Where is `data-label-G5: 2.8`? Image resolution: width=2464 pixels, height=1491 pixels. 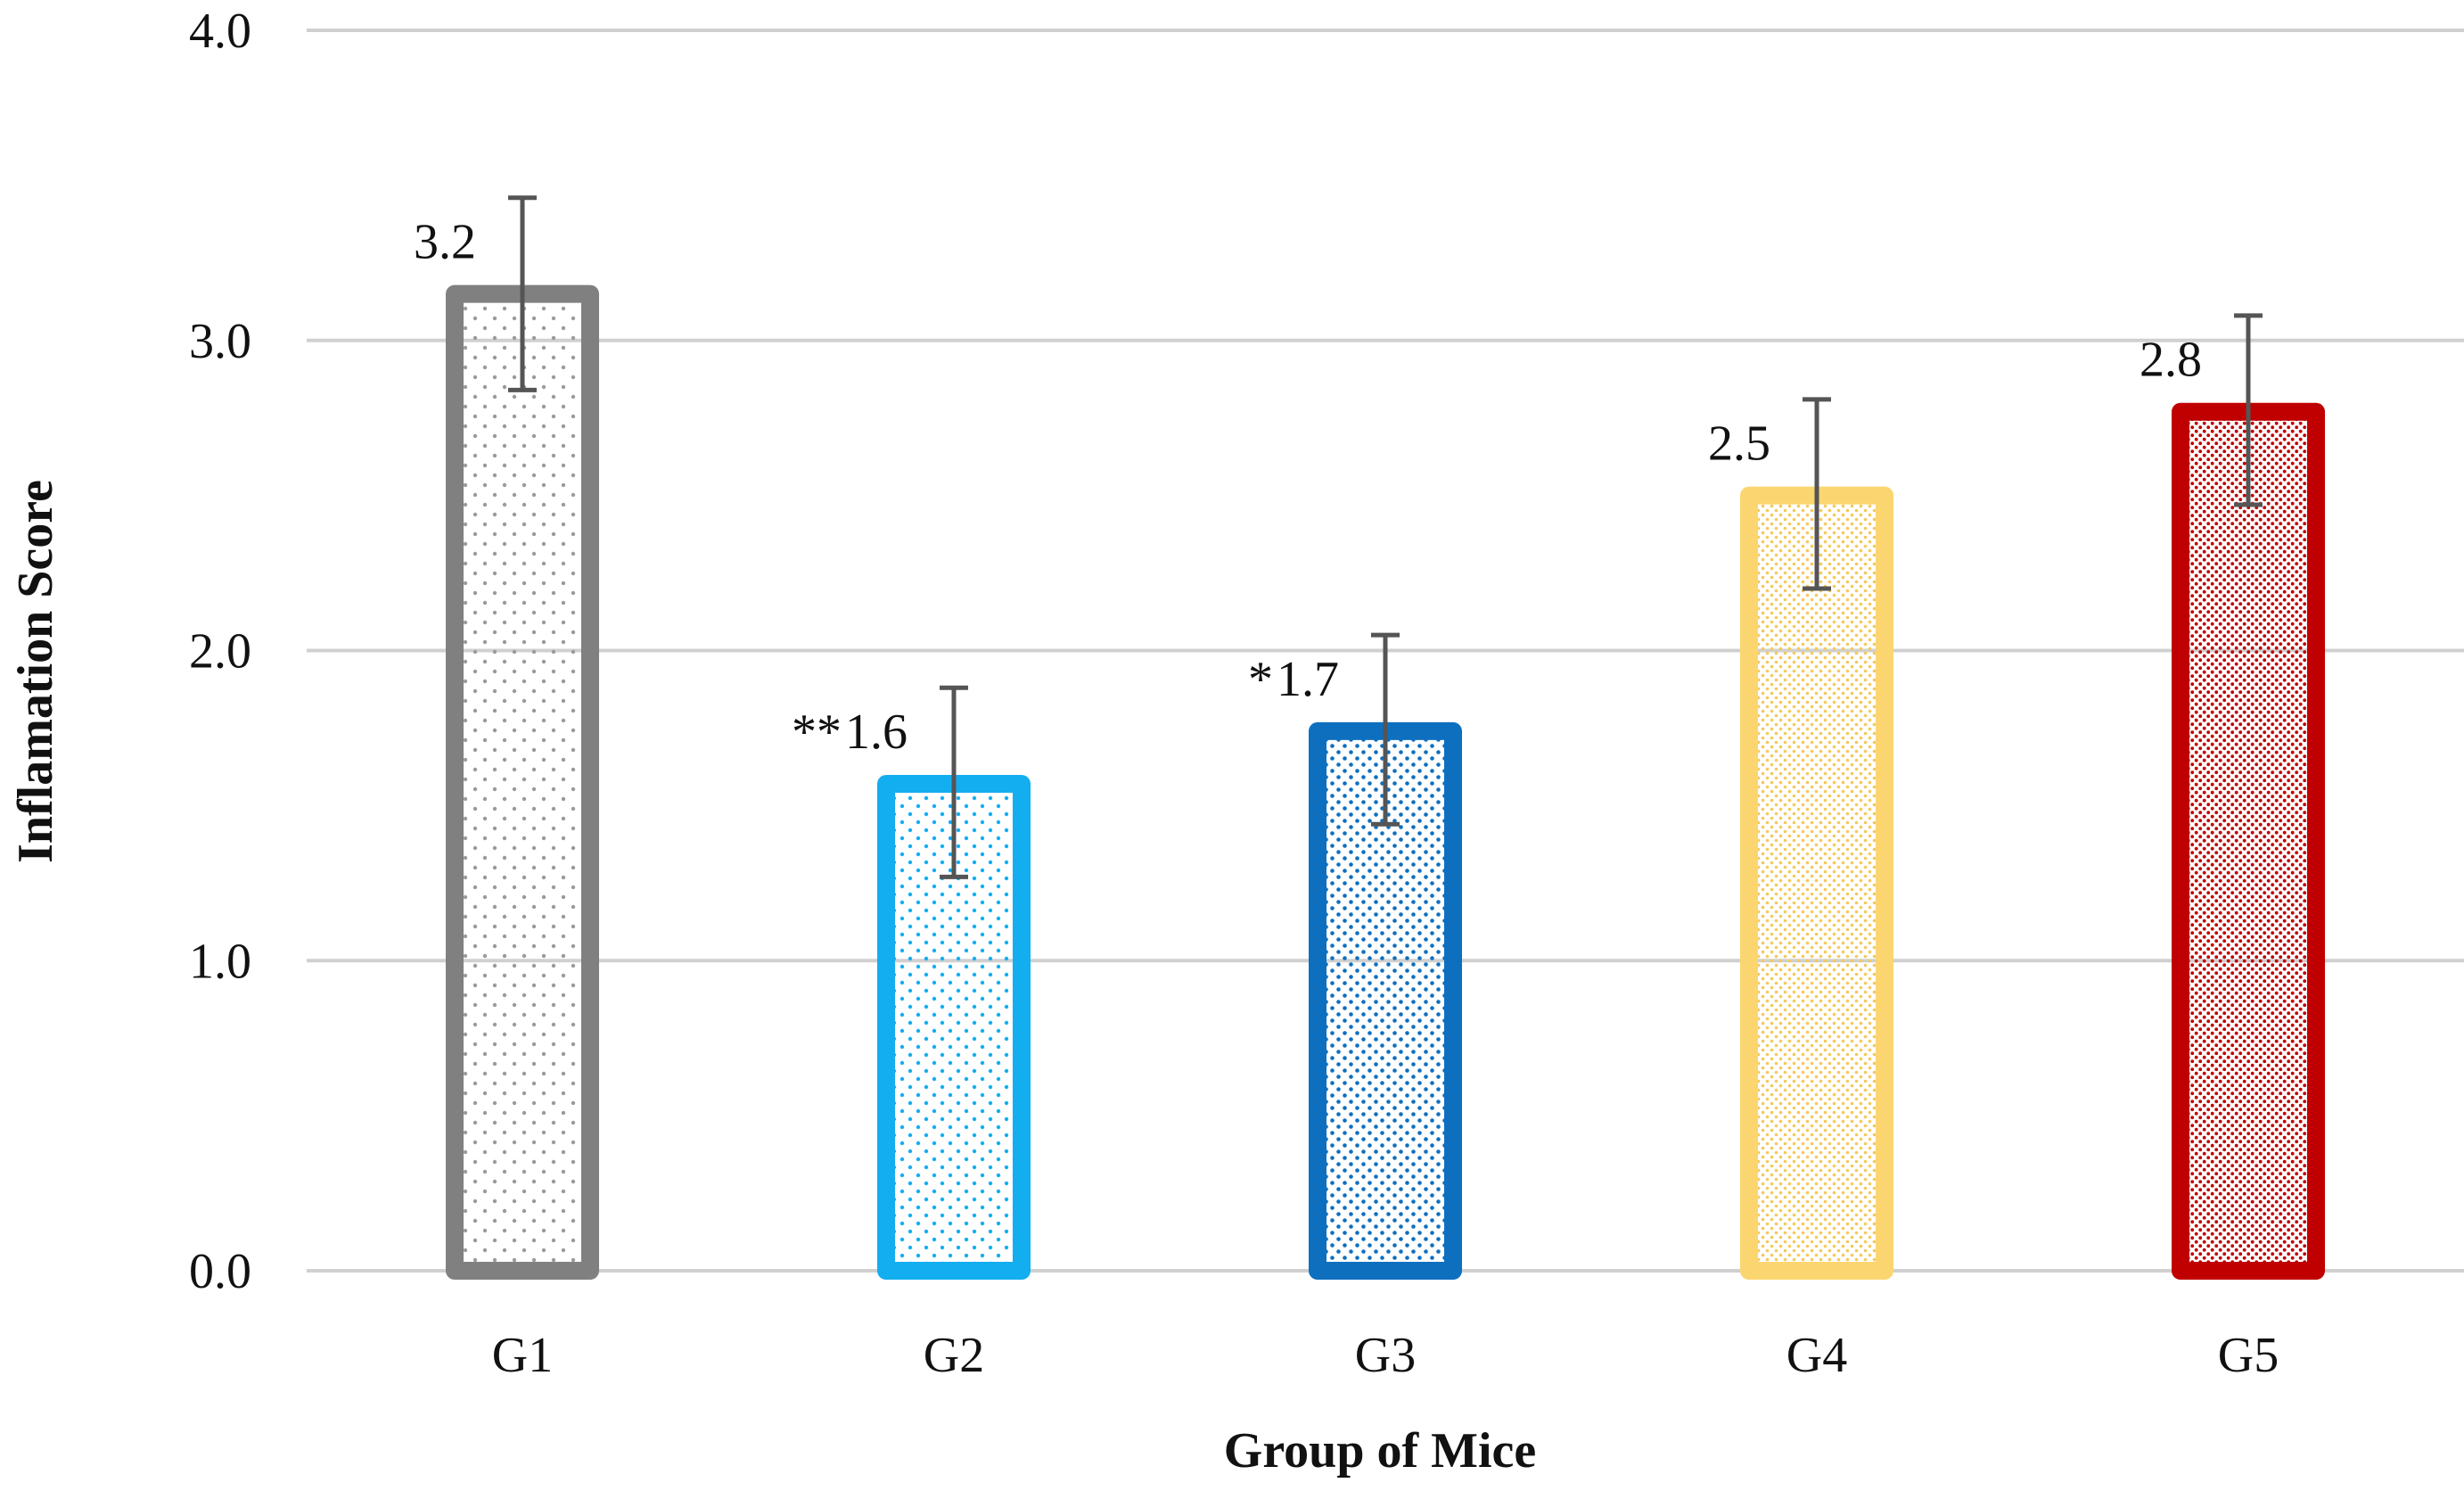
data-label-G5: 2.8 is located at coordinates (2171, 360).